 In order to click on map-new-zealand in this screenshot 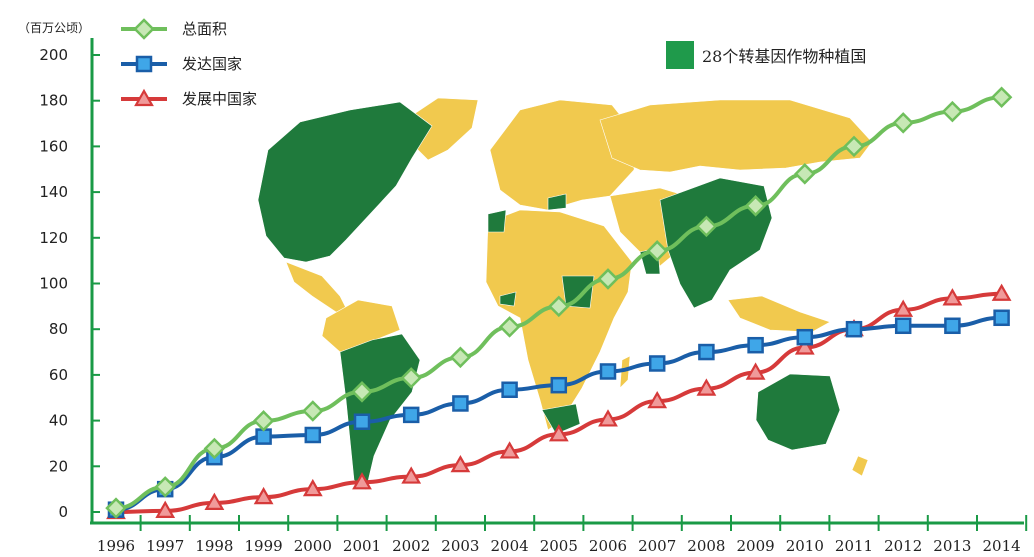, I will do `click(860, 466)`.